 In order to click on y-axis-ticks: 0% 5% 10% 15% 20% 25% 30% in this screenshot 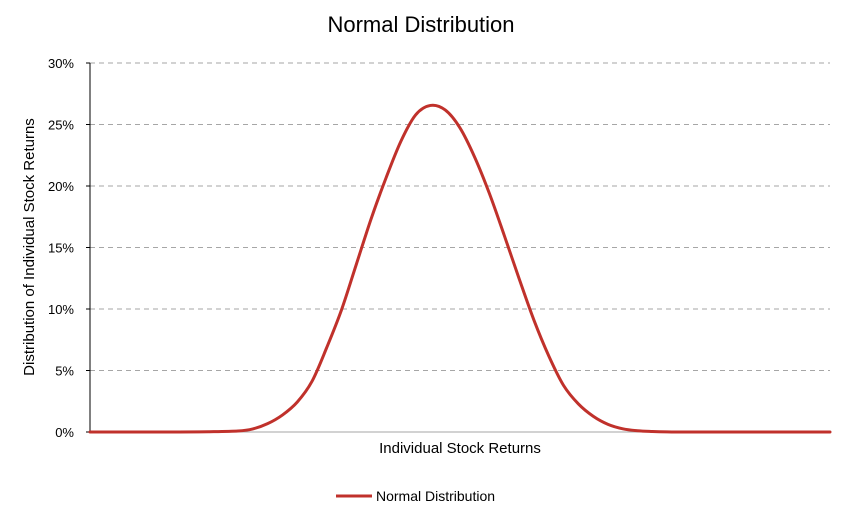, I will do `click(69, 248)`.